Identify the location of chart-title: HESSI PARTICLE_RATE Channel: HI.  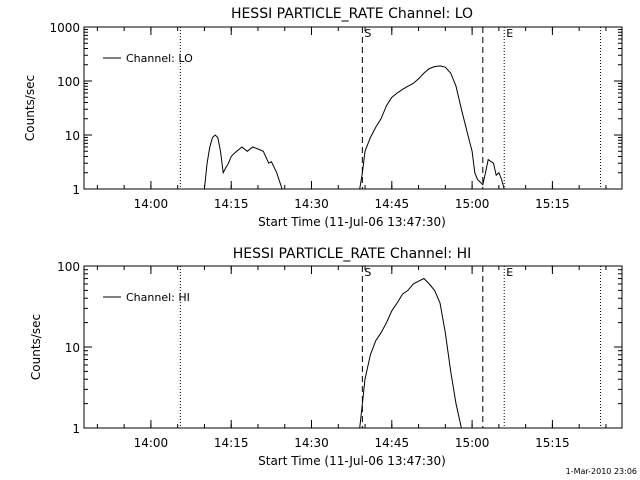
(352, 254).